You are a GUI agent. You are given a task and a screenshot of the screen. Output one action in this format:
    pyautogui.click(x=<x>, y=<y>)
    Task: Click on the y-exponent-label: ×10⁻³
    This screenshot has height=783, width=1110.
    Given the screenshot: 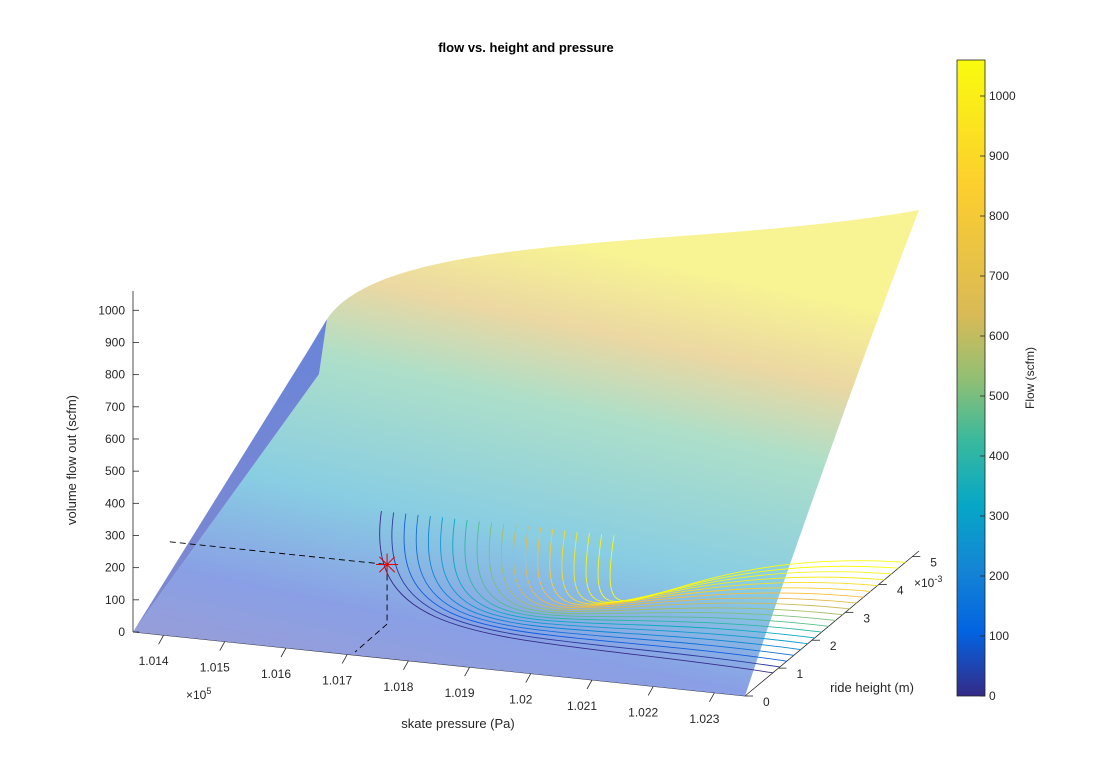 What is the action you would take?
    pyautogui.click(x=928, y=582)
    